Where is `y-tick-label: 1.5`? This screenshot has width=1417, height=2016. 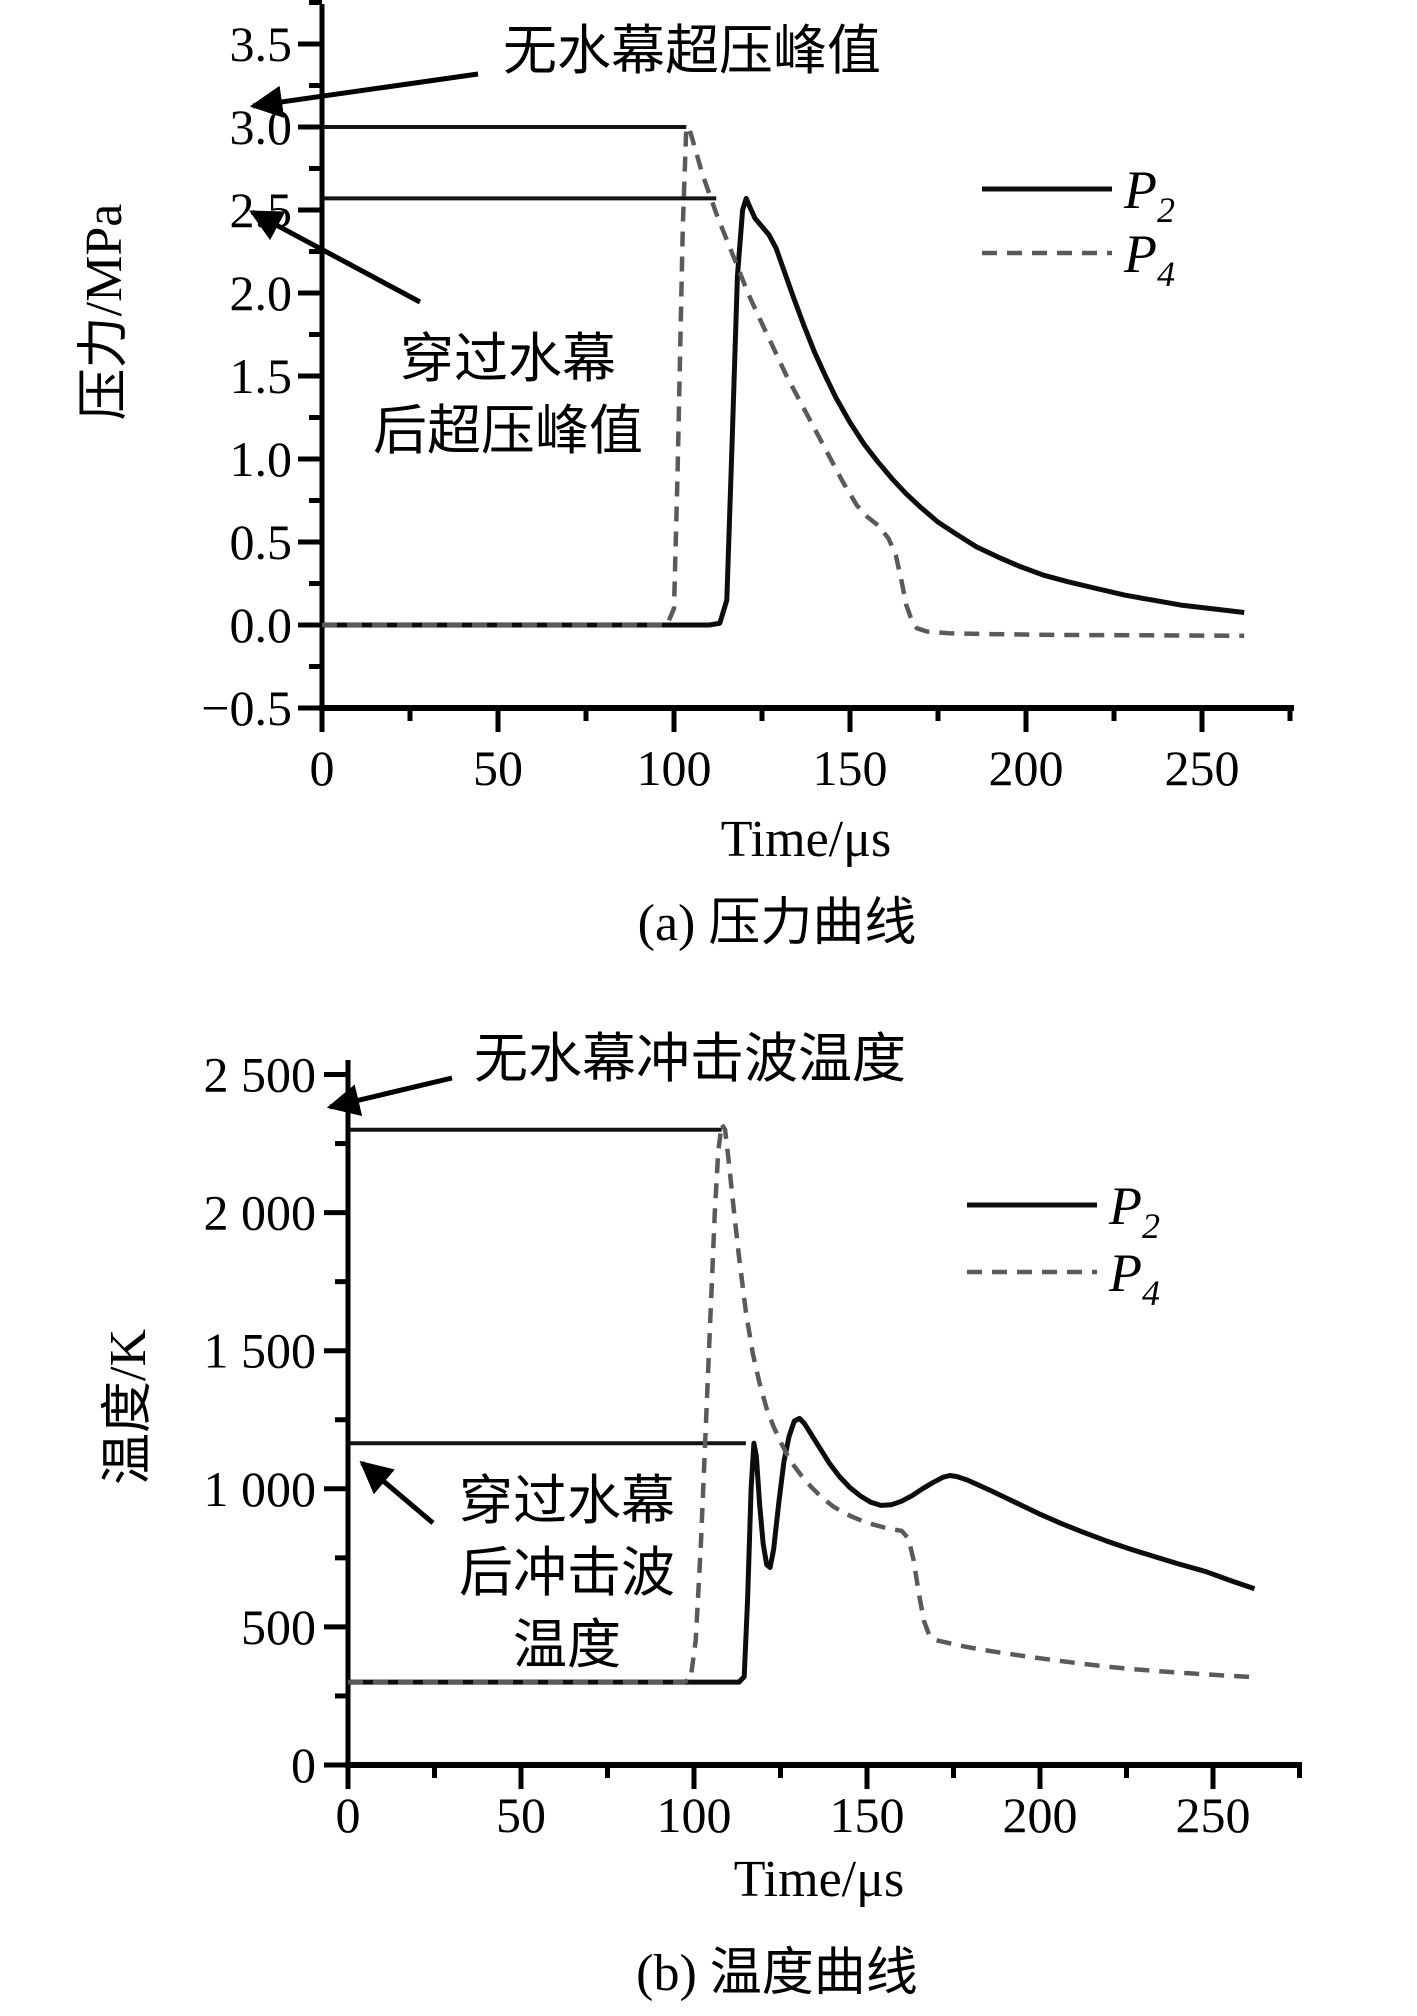
y-tick-label: 1.5 is located at coordinates (261, 376).